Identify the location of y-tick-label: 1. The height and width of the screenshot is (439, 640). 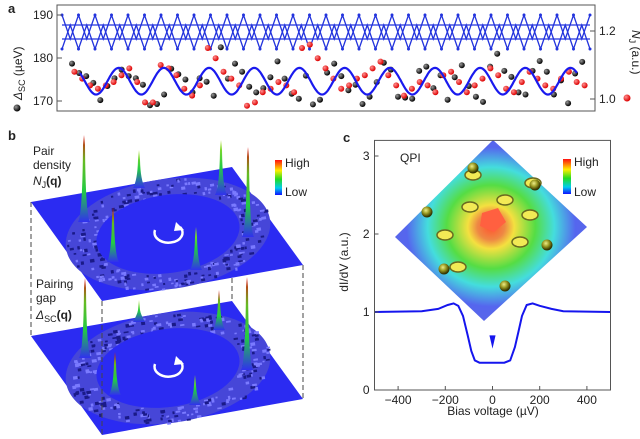
(366, 312).